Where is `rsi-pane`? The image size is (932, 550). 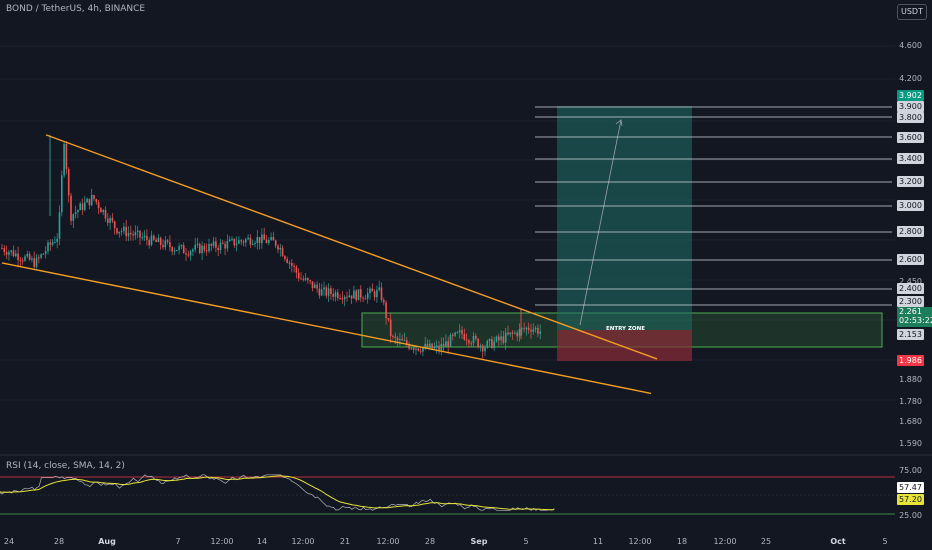 rsi-pane is located at coordinates (466, 484).